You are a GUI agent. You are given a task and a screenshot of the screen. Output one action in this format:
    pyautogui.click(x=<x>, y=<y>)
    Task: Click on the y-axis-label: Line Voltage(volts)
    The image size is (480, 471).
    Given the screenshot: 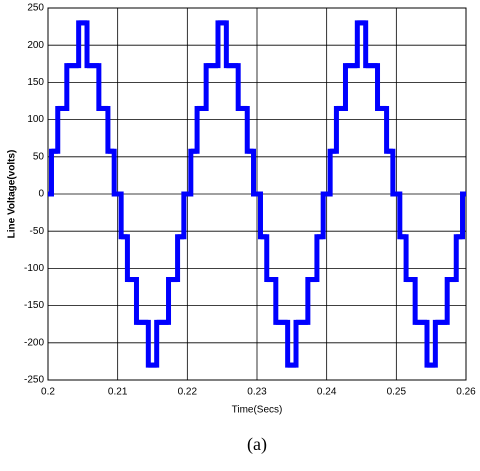 What is the action you would take?
    pyautogui.click(x=12, y=194)
    